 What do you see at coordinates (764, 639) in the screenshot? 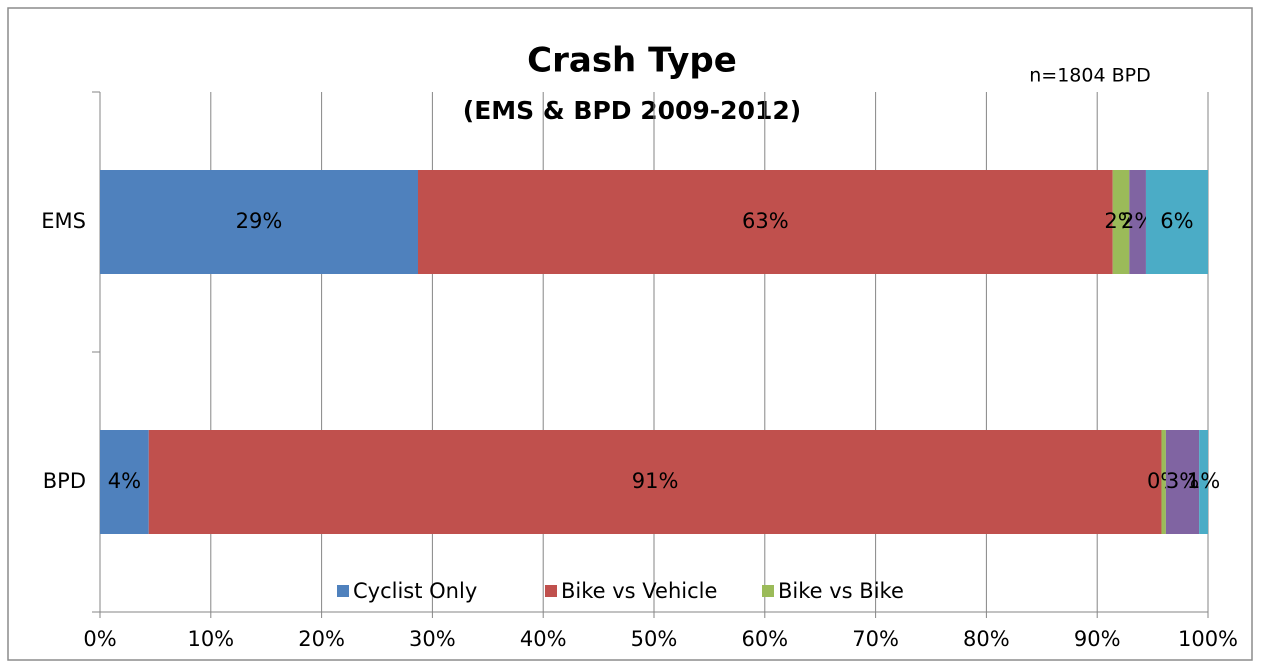
I see `x-tick-label: 60%` at bounding box center [764, 639].